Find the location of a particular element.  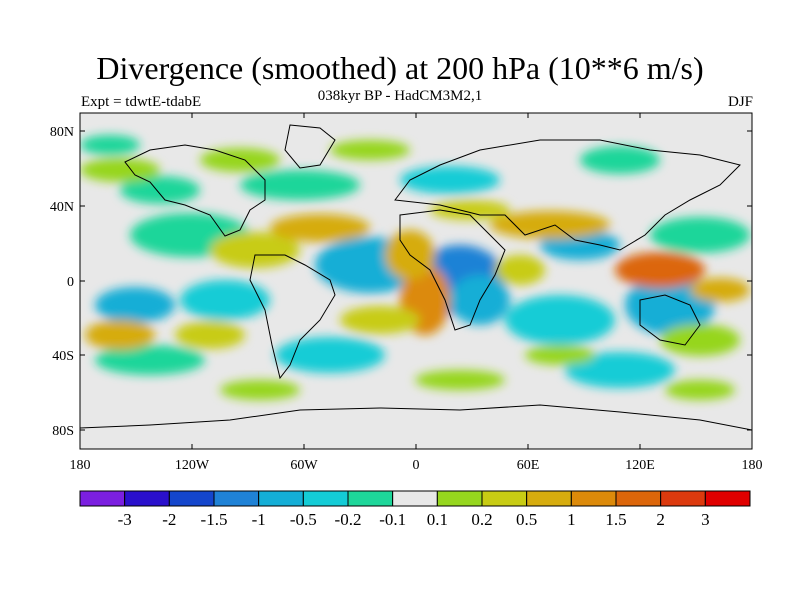

colorbar-label: -0.2 is located at coordinates (348, 519).